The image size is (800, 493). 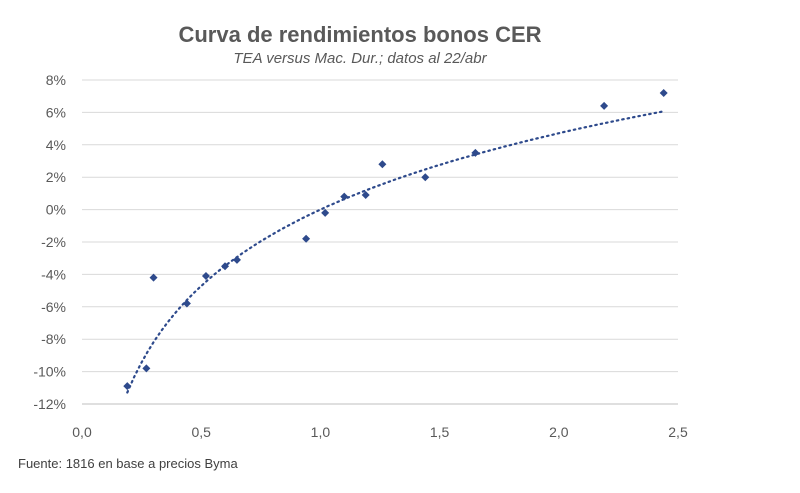 What do you see at coordinates (440, 432) in the screenshot?
I see `x-tick-label: 1,5` at bounding box center [440, 432].